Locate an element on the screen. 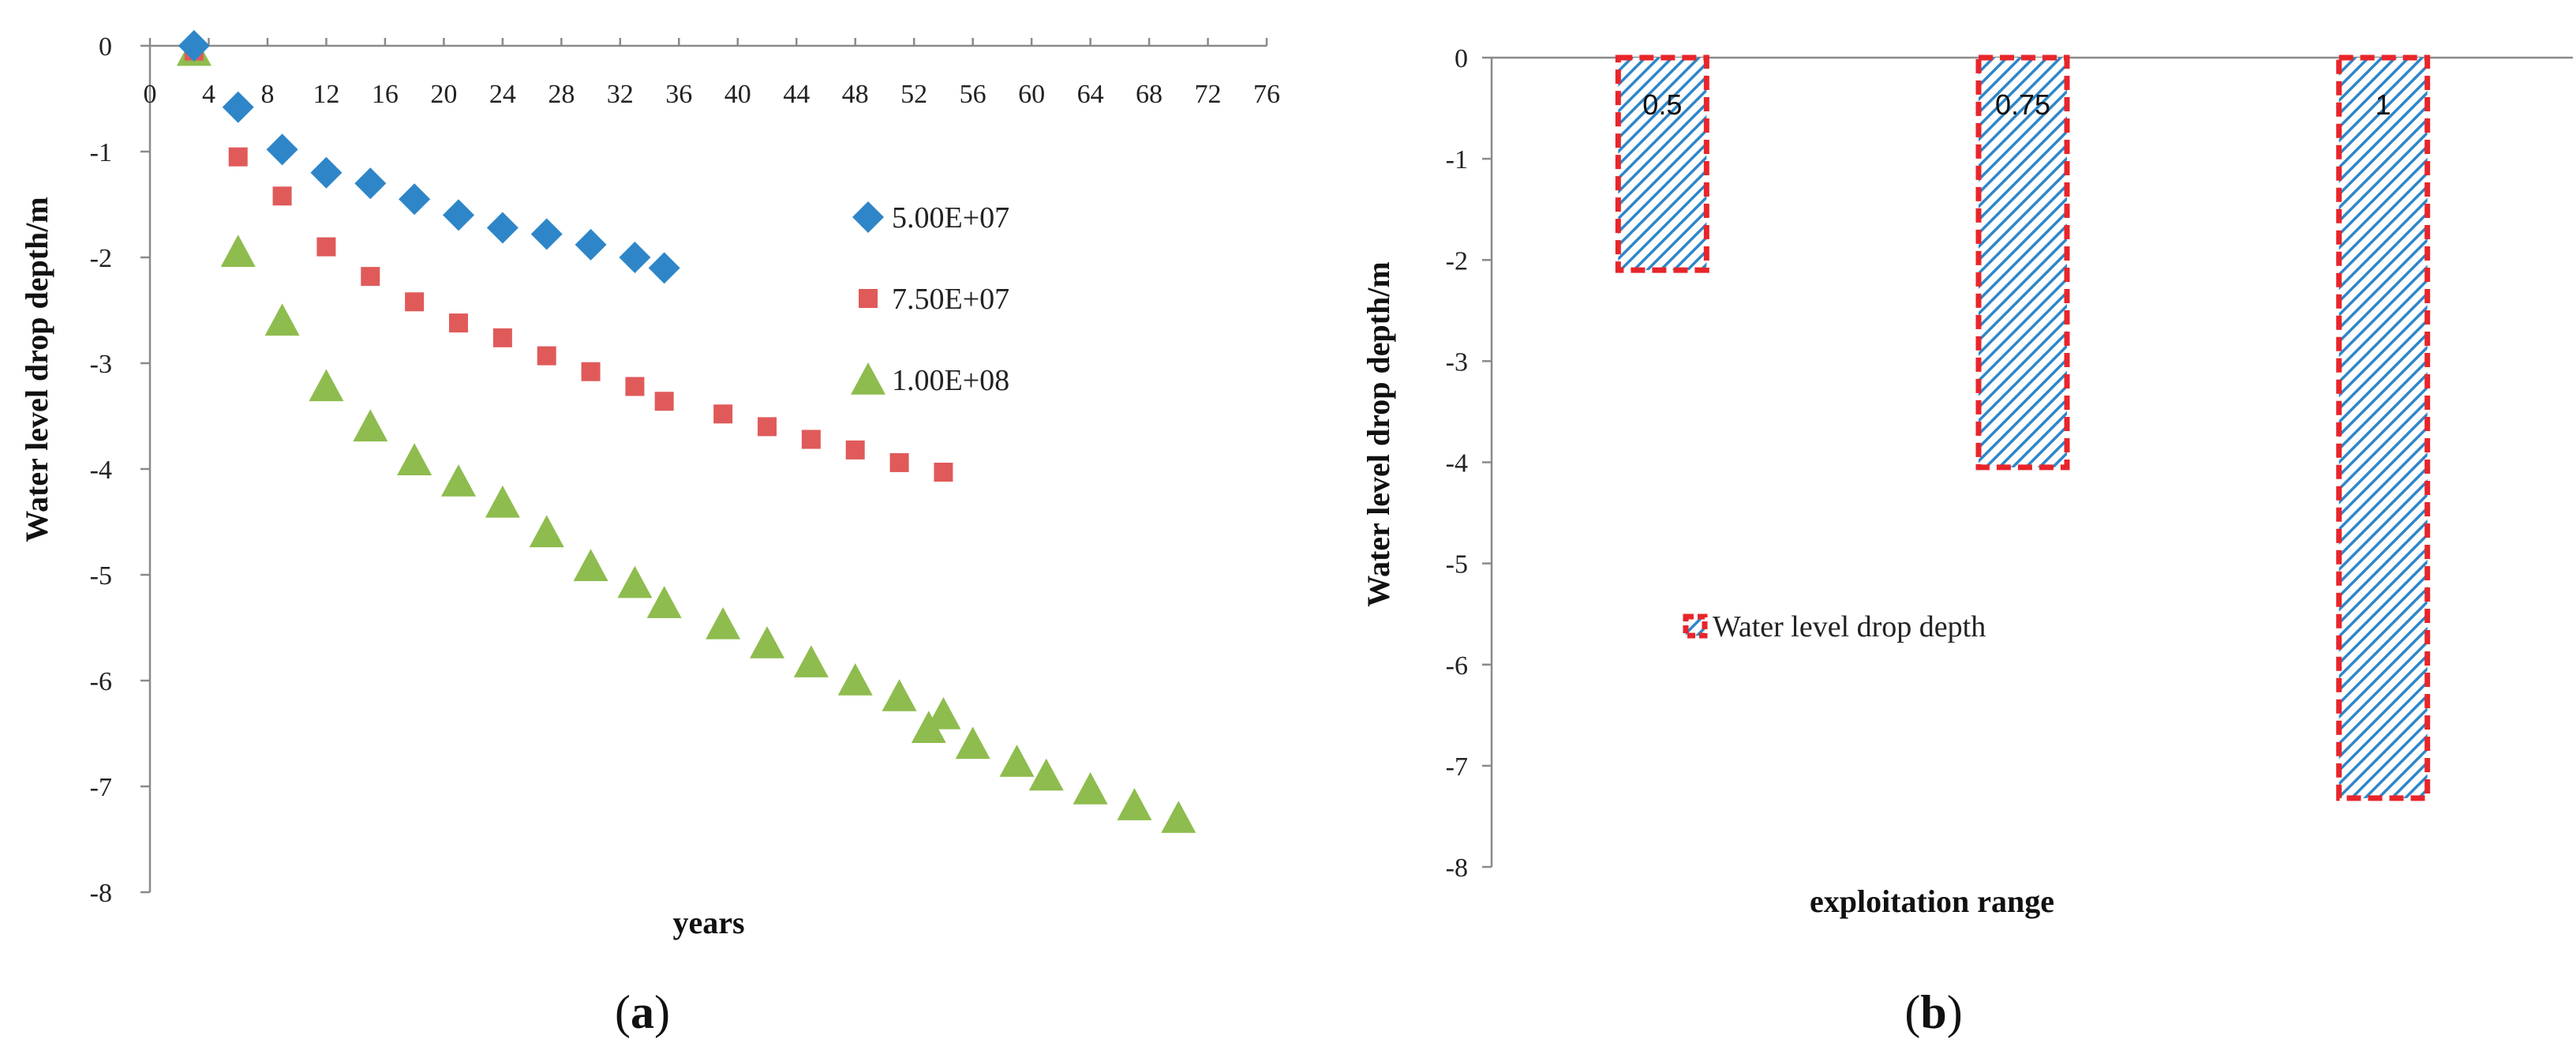 Image resolution: width=2576 pixels, height=1058 pixels. chart-a-x-tick-label: 24 is located at coordinates (502, 95).